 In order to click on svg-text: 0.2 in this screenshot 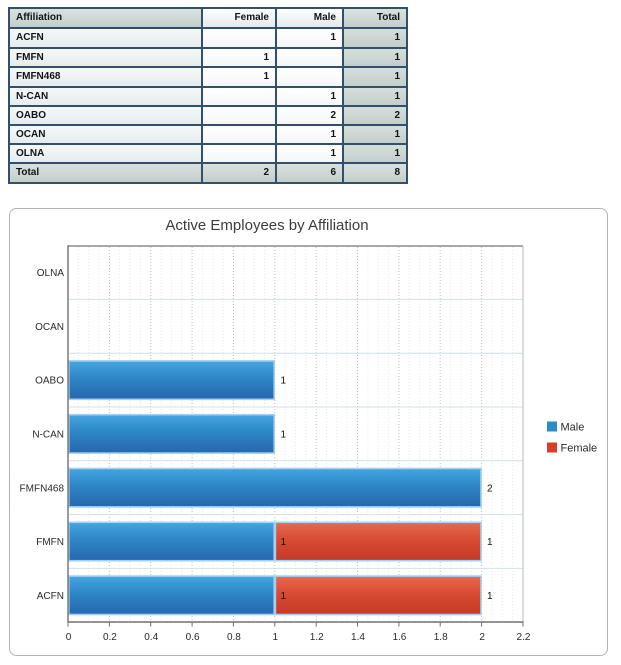, I will do `click(110, 637)`.